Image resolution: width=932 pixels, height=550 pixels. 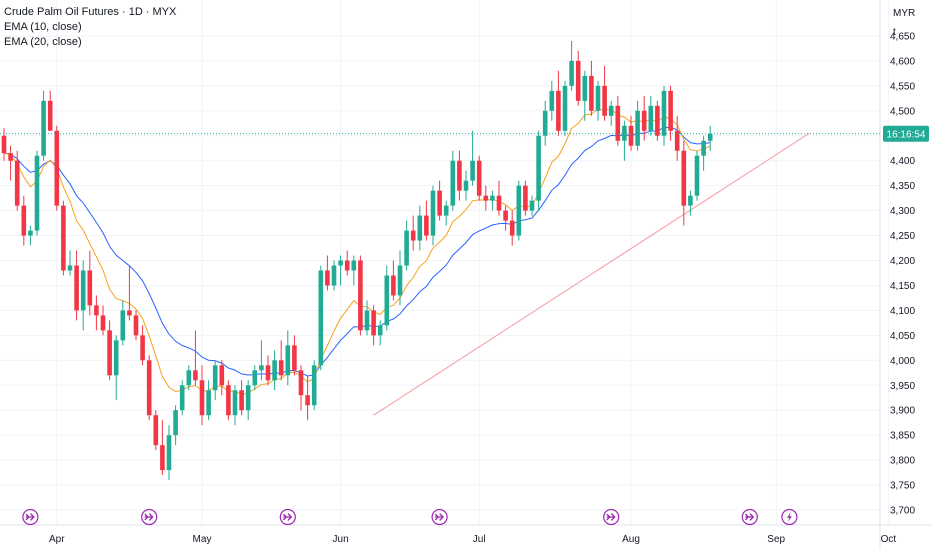 What do you see at coordinates (43, 42) in the screenshot?
I see `legend-ema20: EMA (20, close)` at bounding box center [43, 42].